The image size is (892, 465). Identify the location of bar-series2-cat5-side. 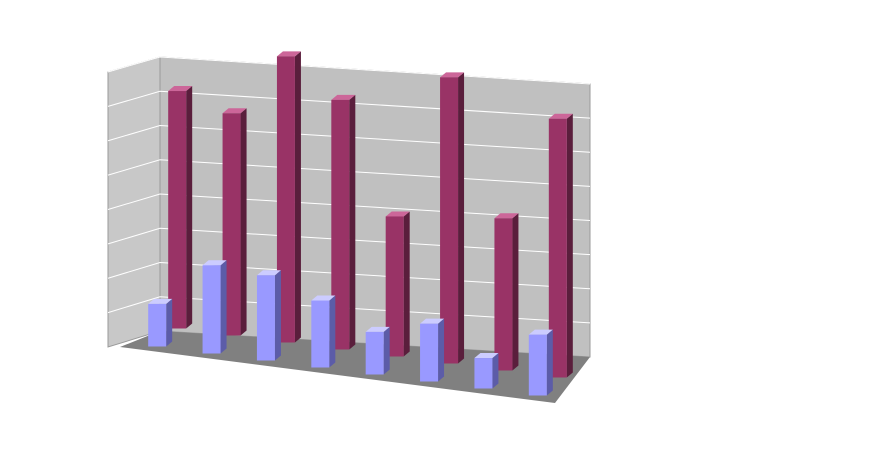
(406, 284).